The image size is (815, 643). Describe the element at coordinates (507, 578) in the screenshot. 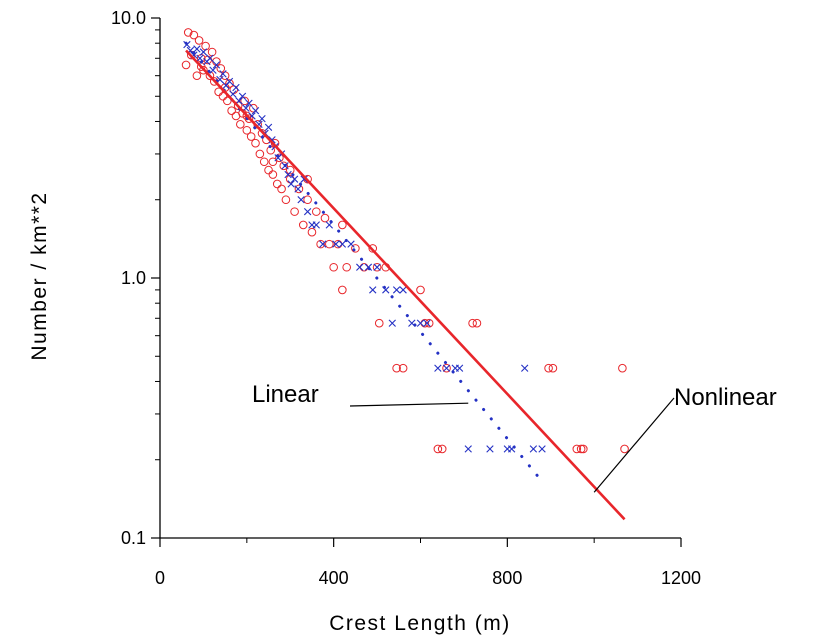

I see `x-tick-label: 800` at that location.